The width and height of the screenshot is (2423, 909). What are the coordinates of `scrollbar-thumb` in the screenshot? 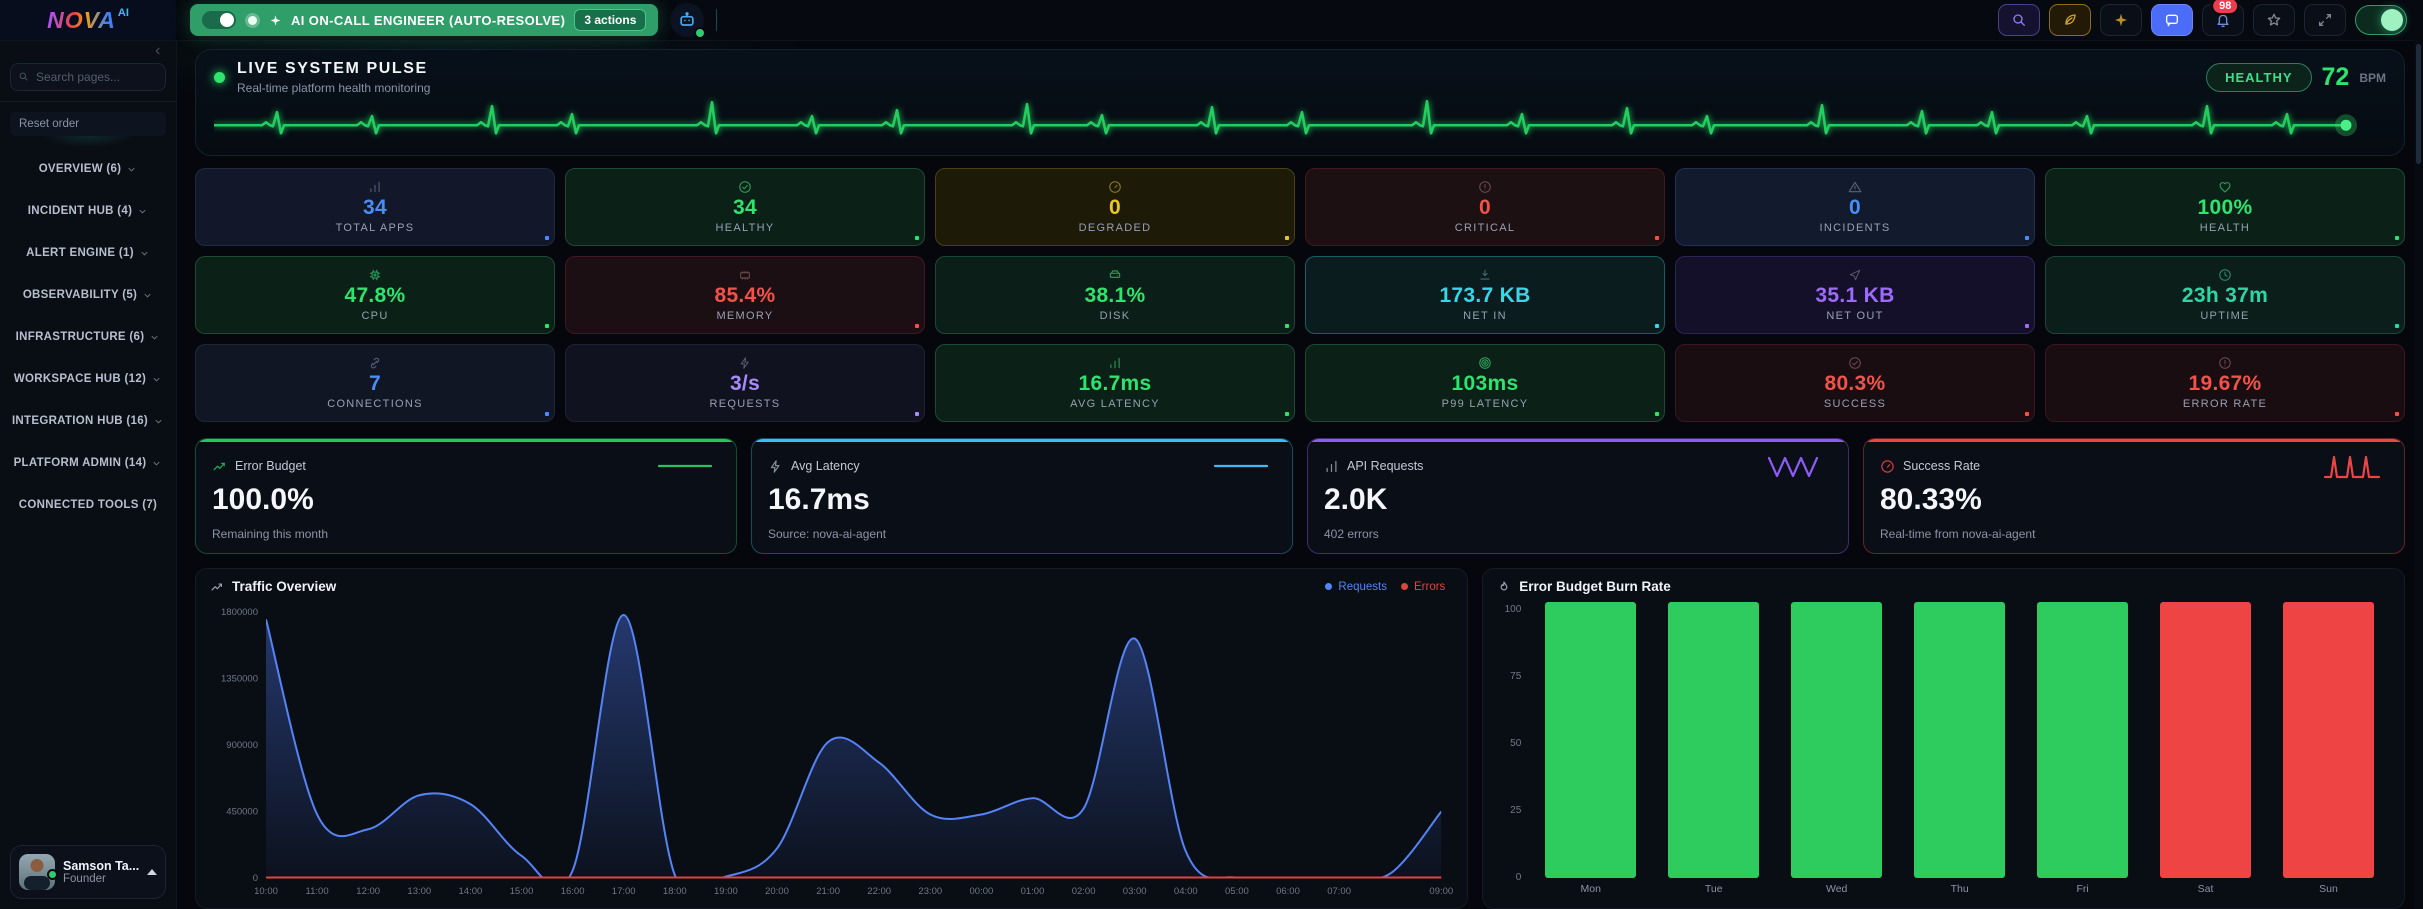 It's located at (2418, 104).